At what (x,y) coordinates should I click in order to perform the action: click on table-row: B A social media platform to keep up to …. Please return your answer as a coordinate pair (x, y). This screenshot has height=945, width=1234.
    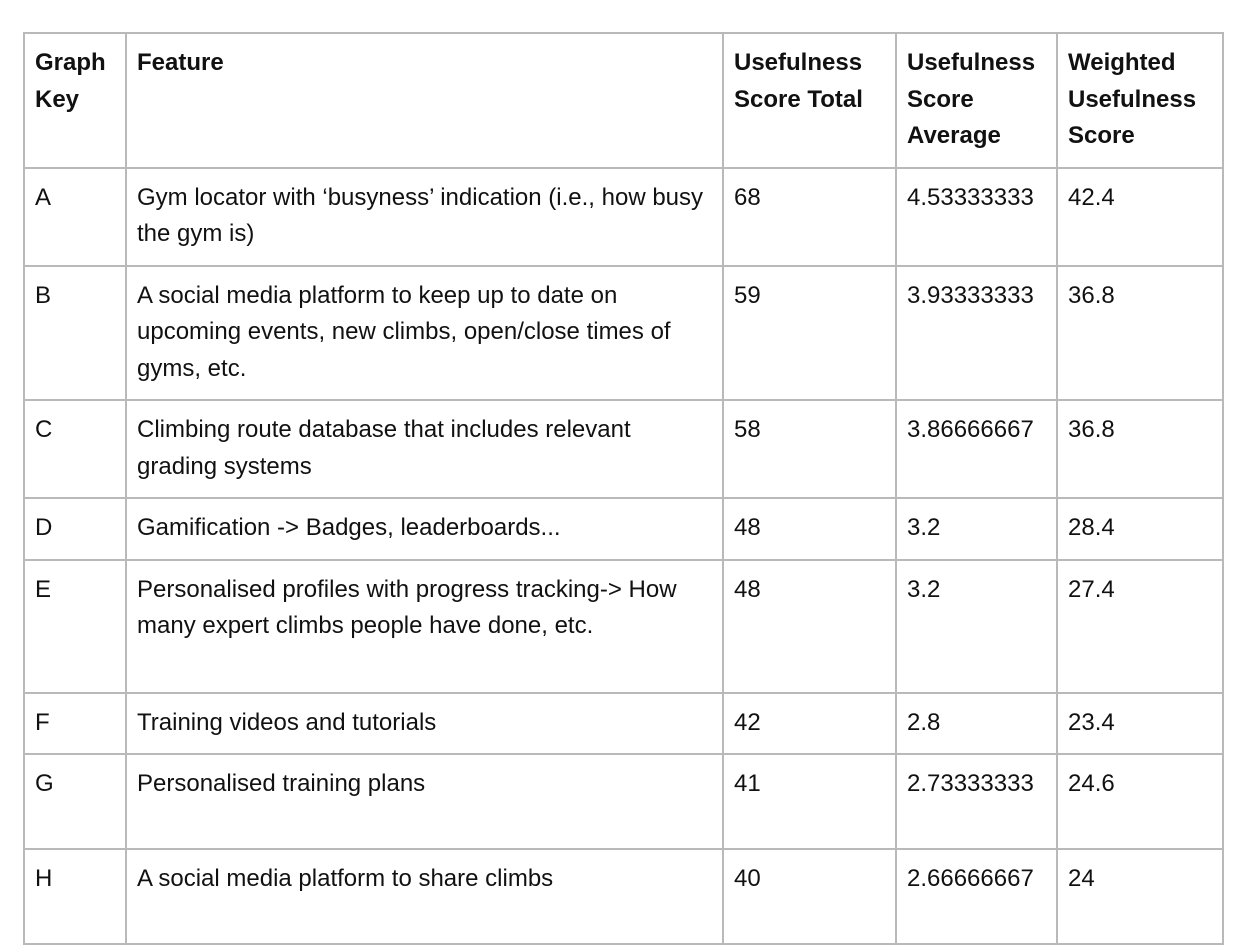
    Looking at the image, I should click on (623, 332).